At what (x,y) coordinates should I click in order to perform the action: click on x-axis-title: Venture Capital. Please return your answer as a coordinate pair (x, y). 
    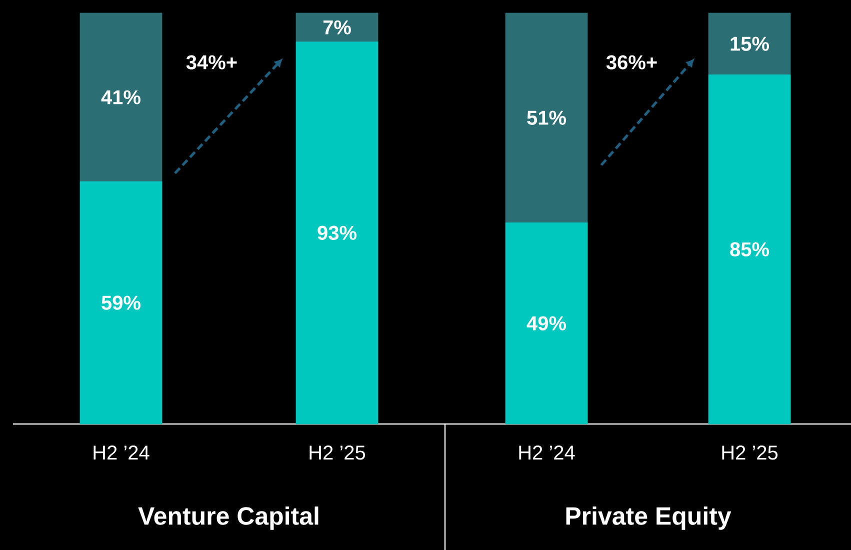
    Looking at the image, I should click on (228, 518).